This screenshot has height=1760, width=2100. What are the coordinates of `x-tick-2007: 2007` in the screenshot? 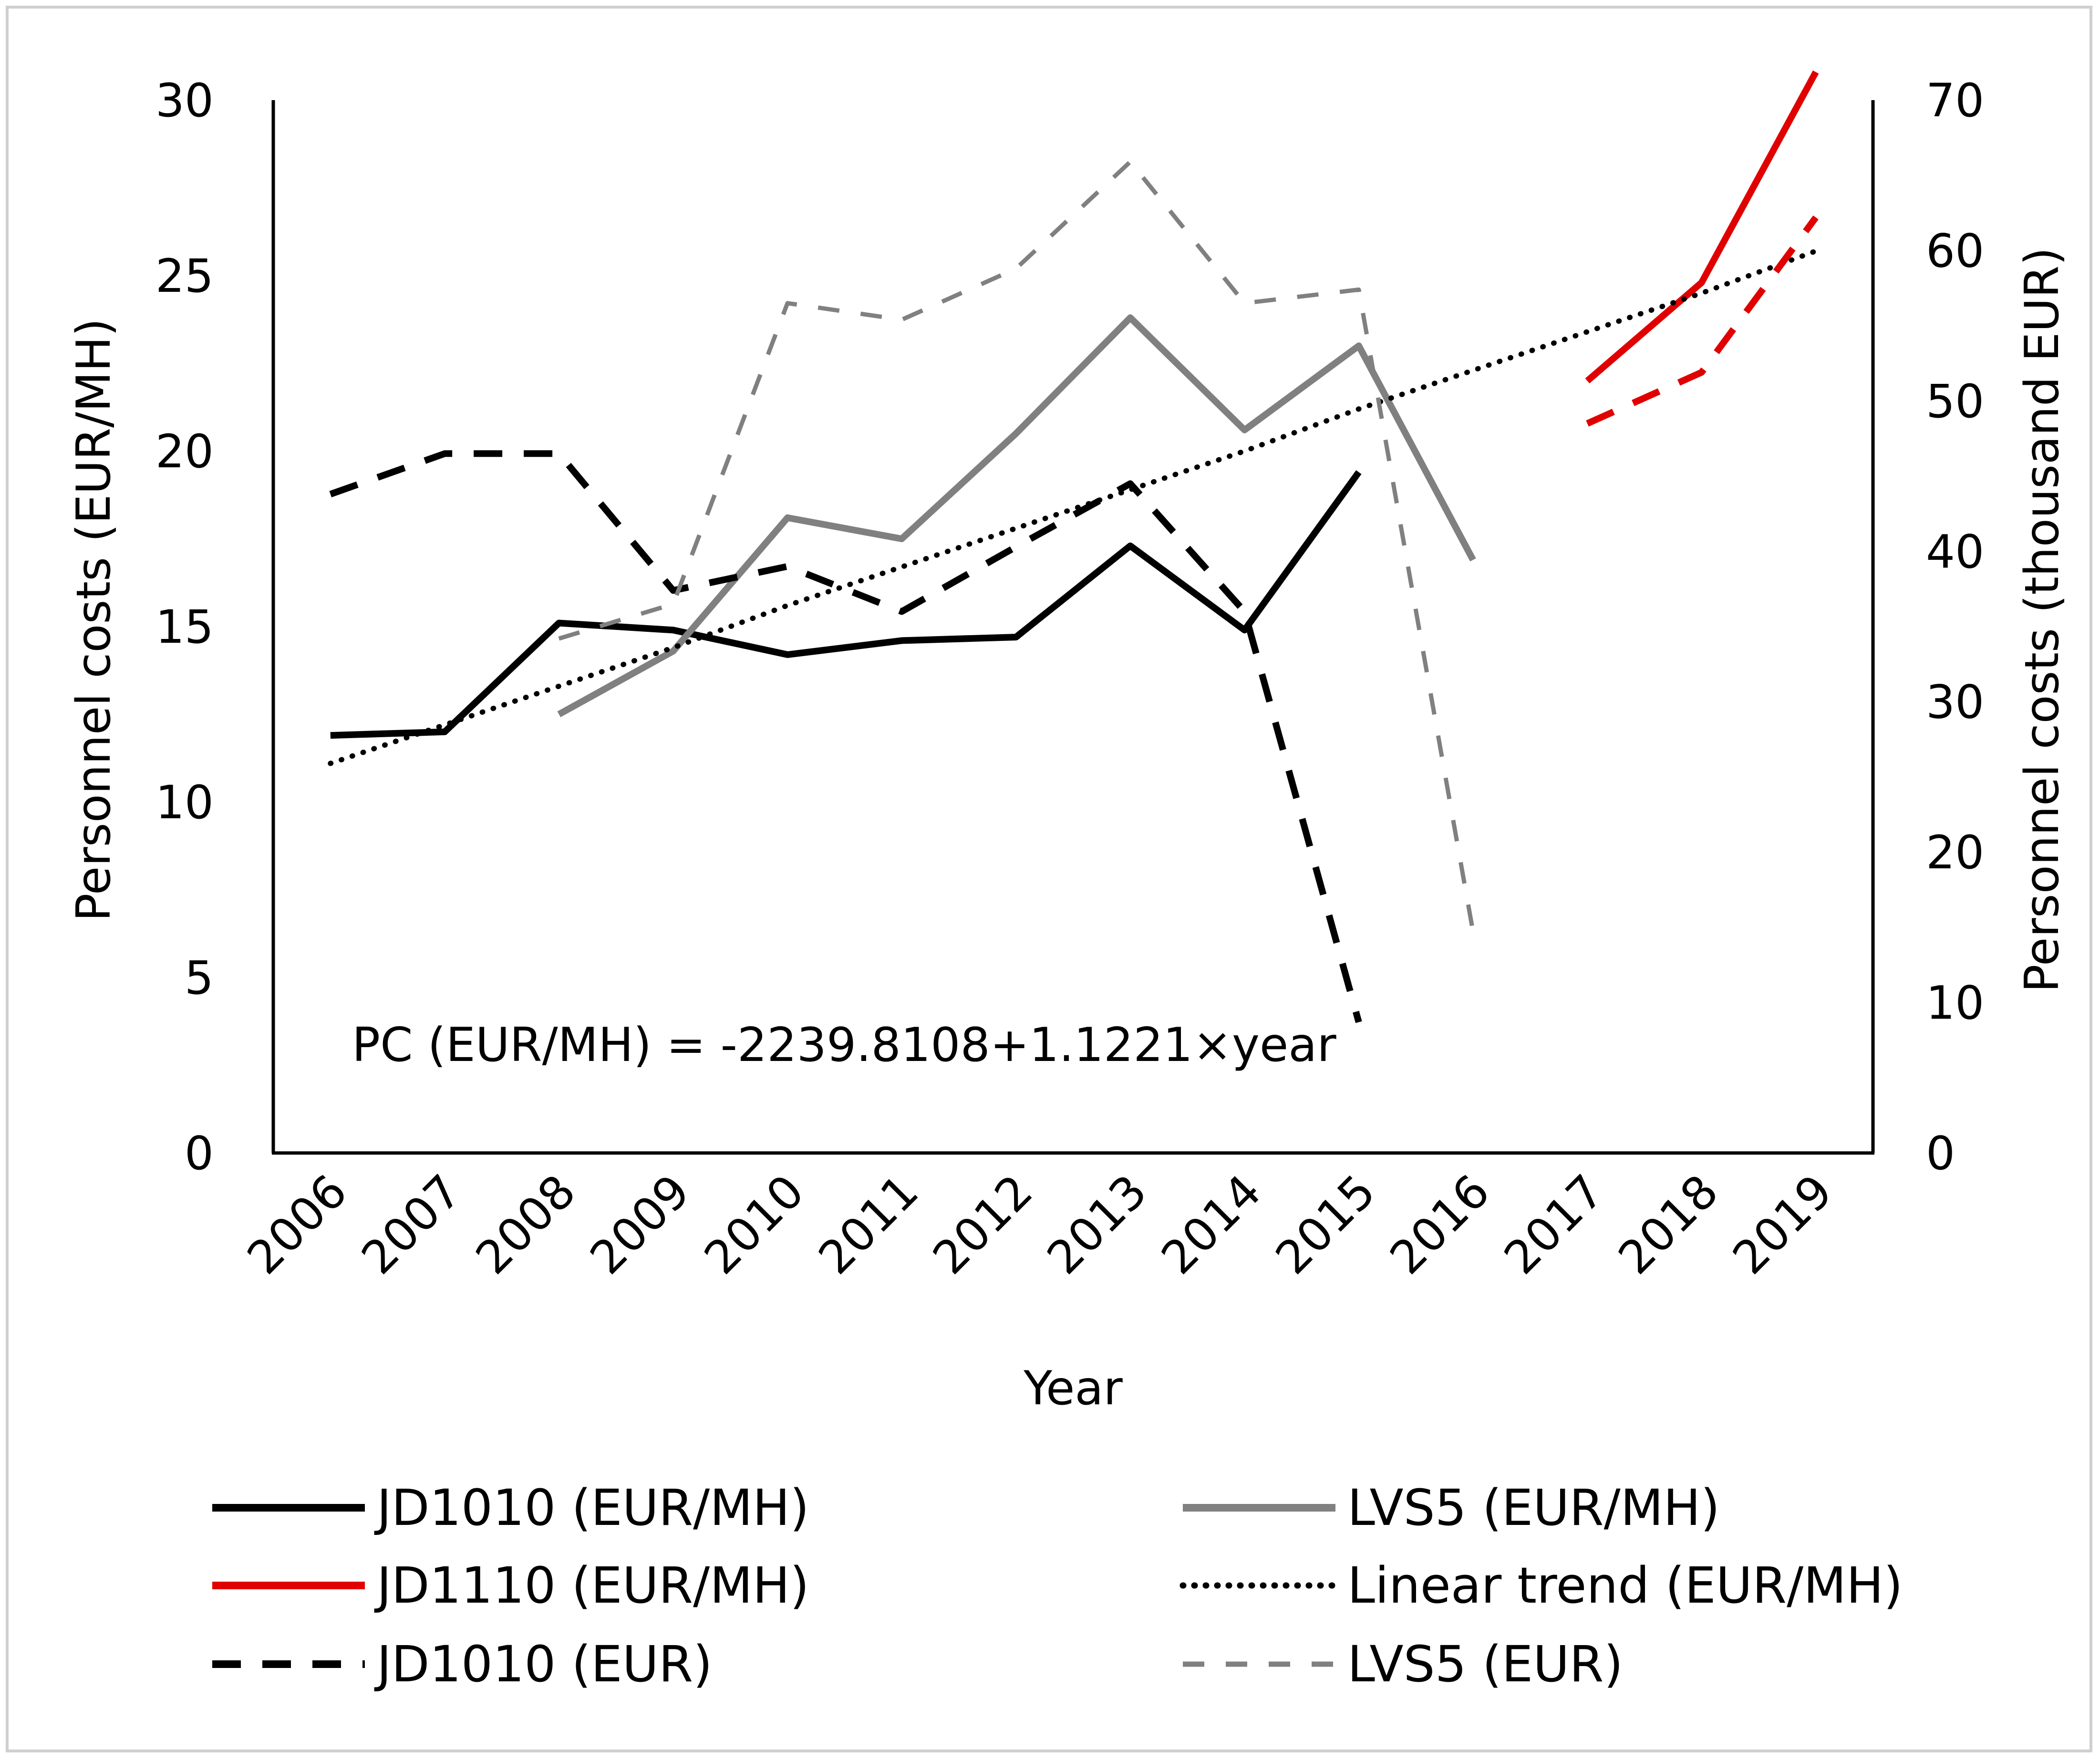 It's located at (412, 1224).